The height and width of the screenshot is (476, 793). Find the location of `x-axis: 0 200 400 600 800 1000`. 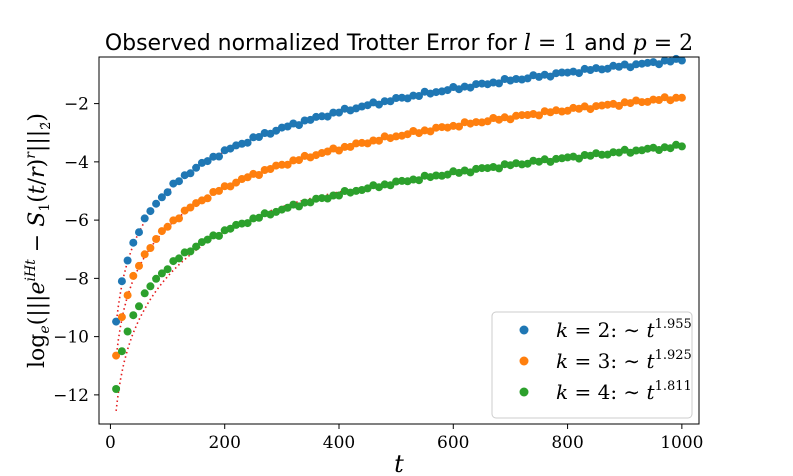

x-axis: 0 200 400 600 800 1000 is located at coordinates (404, 438).